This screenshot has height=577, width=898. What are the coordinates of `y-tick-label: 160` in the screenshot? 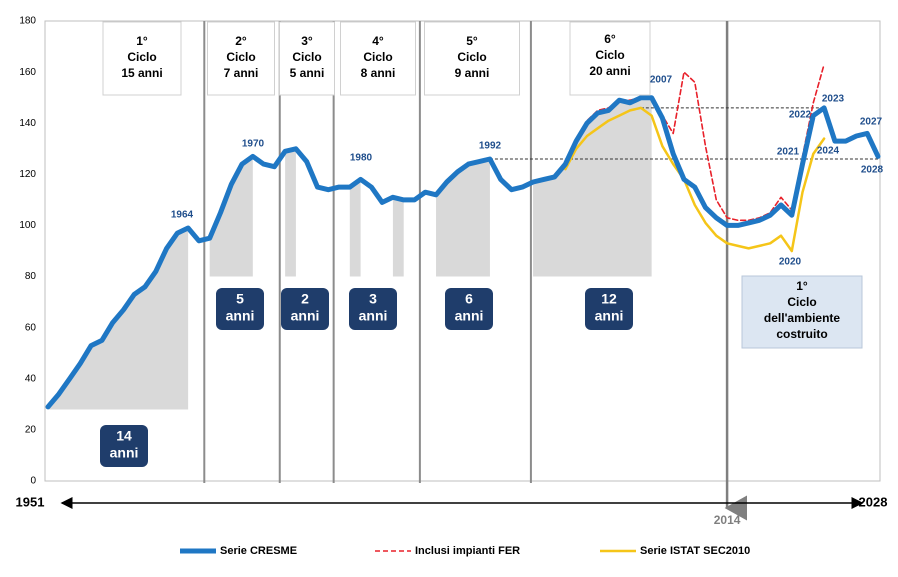 It's located at (27, 72).